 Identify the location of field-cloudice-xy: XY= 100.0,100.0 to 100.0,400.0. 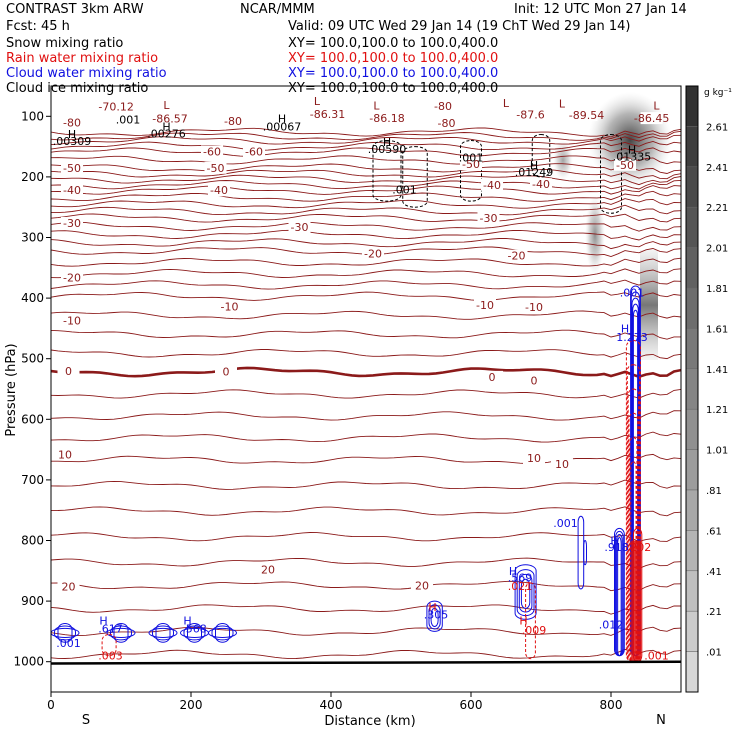
(393, 88).